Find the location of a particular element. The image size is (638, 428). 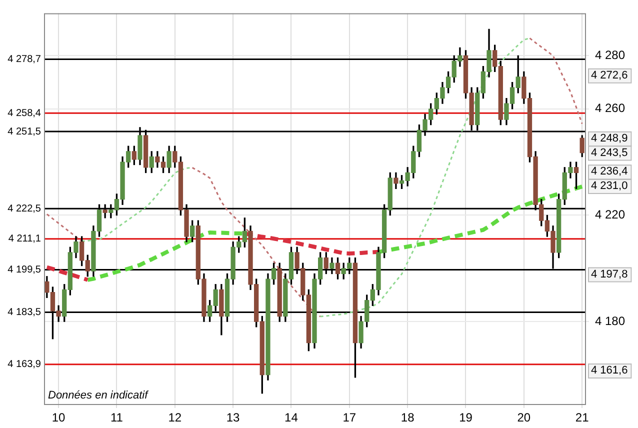

x-tick-label: 19 is located at coordinates (466, 417).